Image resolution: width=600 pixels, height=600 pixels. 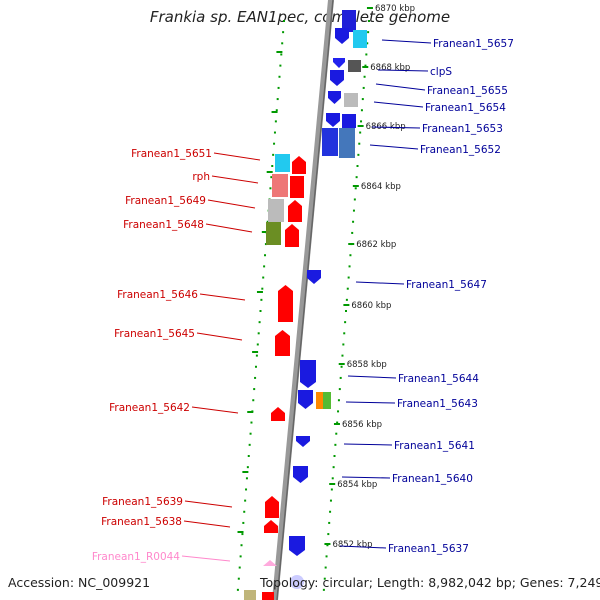 What do you see at coordinates (136, 557) in the screenshot?
I see `gene-label: Franean1_R0044` at bounding box center [136, 557].